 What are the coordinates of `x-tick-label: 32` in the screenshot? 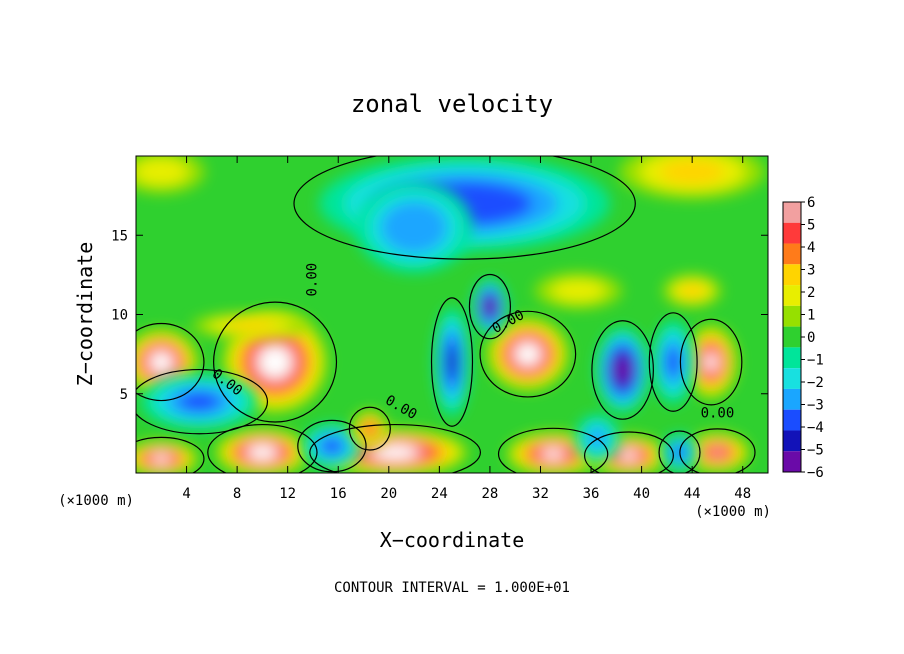 It's located at (540, 494).